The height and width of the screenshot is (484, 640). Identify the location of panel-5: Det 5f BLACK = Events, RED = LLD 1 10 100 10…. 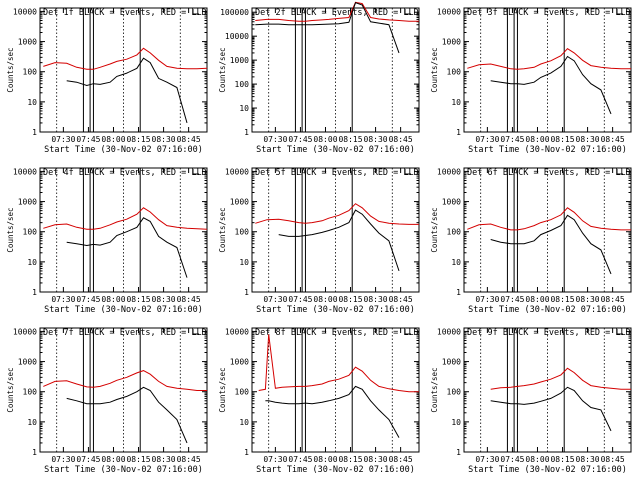
(319, 241).